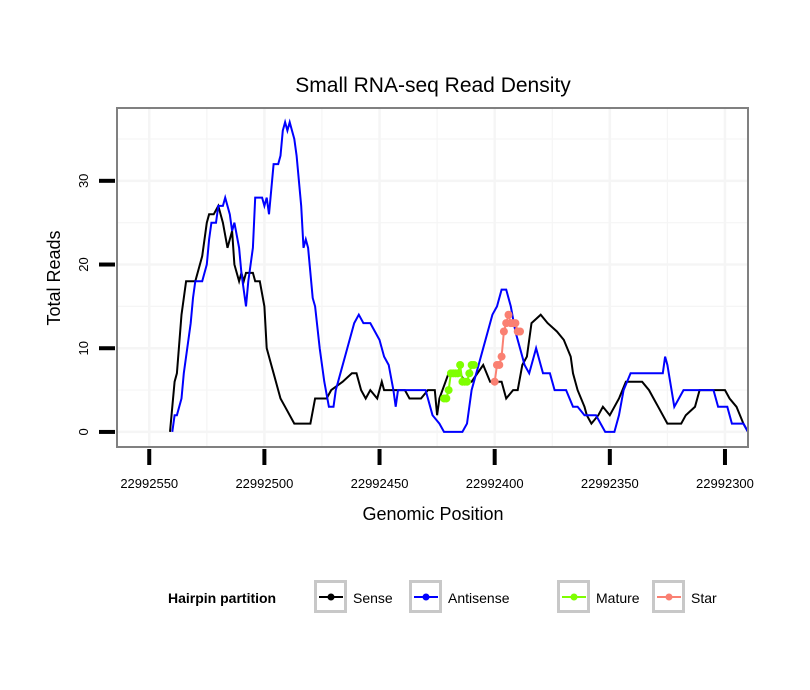  What do you see at coordinates (54, 277) in the screenshot?
I see `y-axis-title: Total Reads` at bounding box center [54, 277].